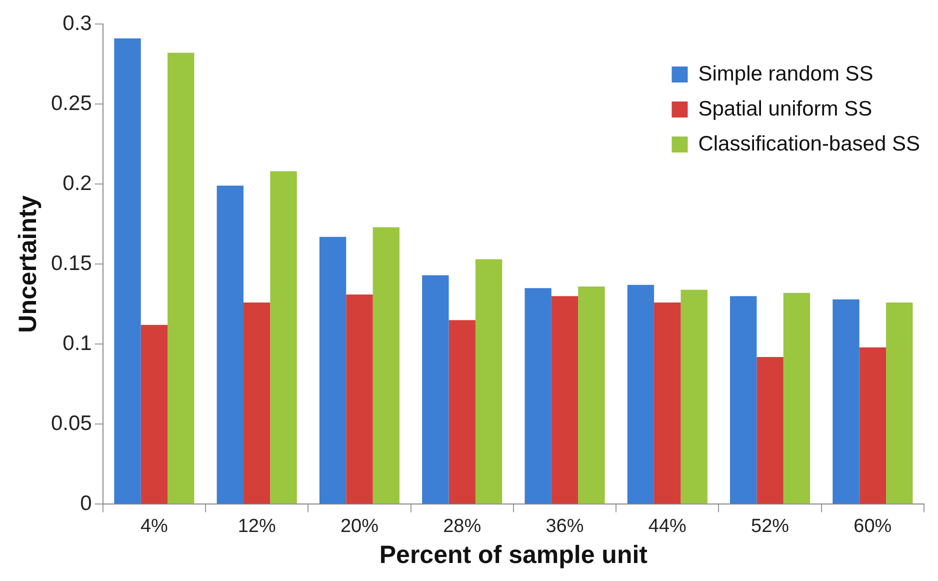 Image resolution: width=938 pixels, height=581 pixels. I want to click on y-tick-label: 0, so click(86, 503).